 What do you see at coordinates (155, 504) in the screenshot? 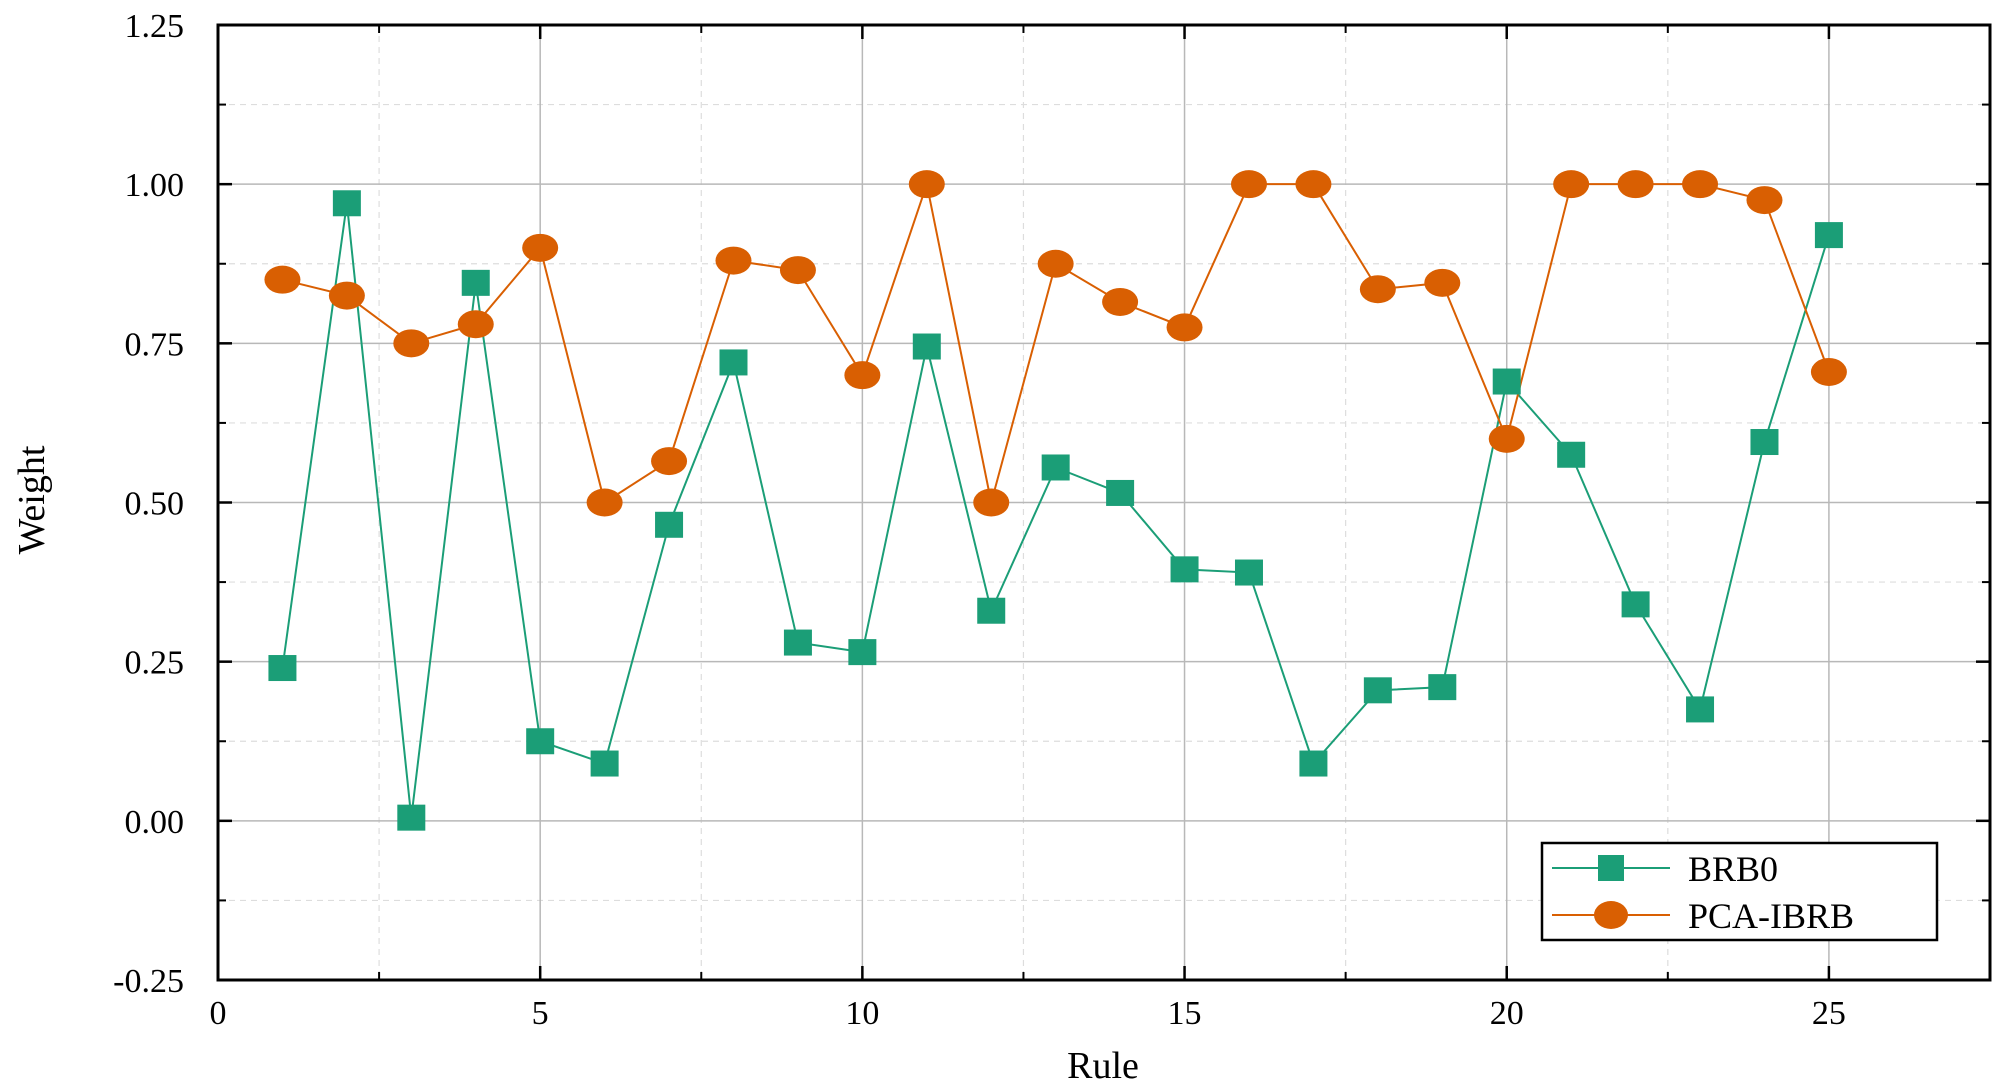
I see `y-tick-label: 0.50` at bounding box center [155, 504].